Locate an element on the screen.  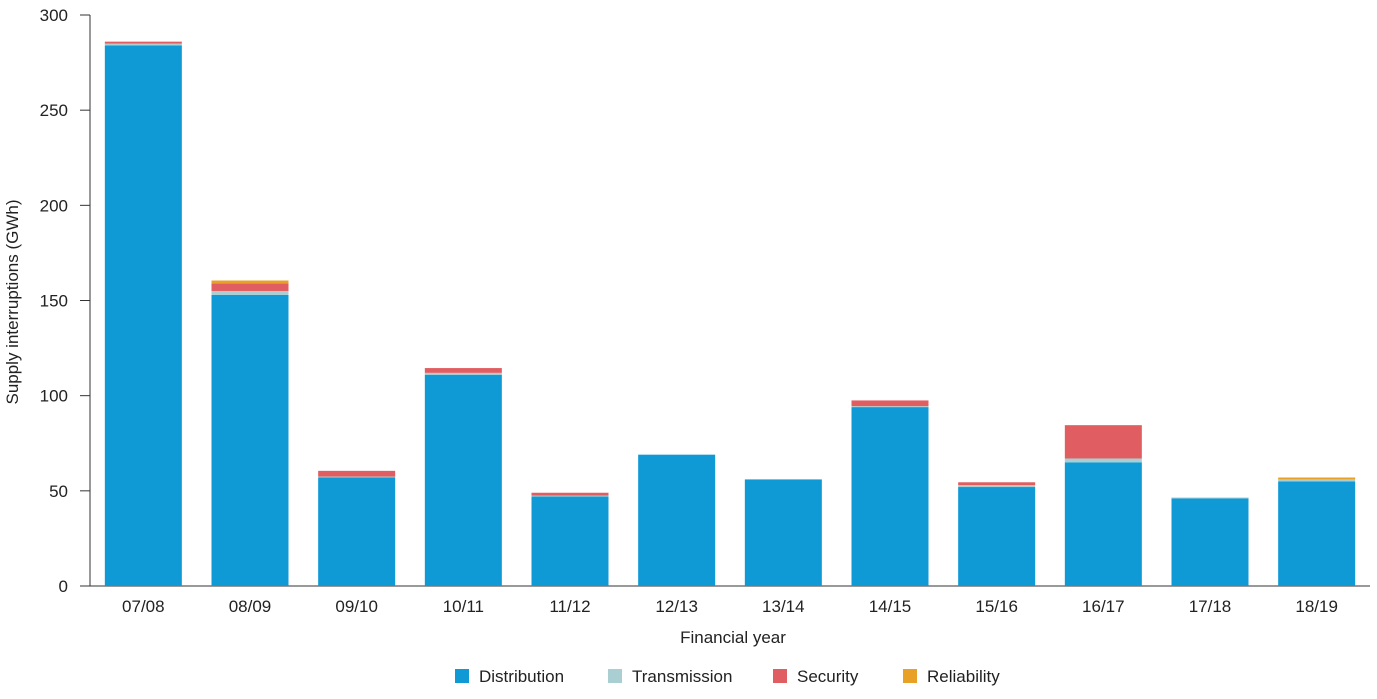
legend-label-distribution: Distribution is located at coordinates (521, 676).